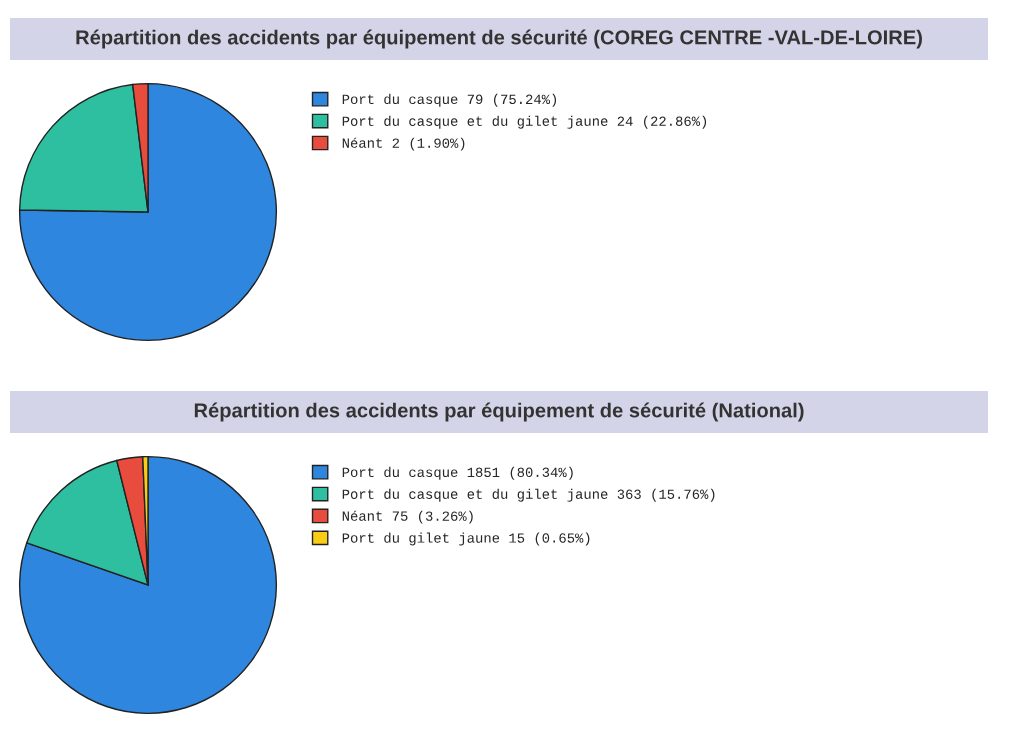 The image size is (1024, 737). What do you see at coordinates (466, 539) in the screenshot?
I see `legend-label: Port du gilet jaune 15 (0.65%)` at bounding box center [466, 539].